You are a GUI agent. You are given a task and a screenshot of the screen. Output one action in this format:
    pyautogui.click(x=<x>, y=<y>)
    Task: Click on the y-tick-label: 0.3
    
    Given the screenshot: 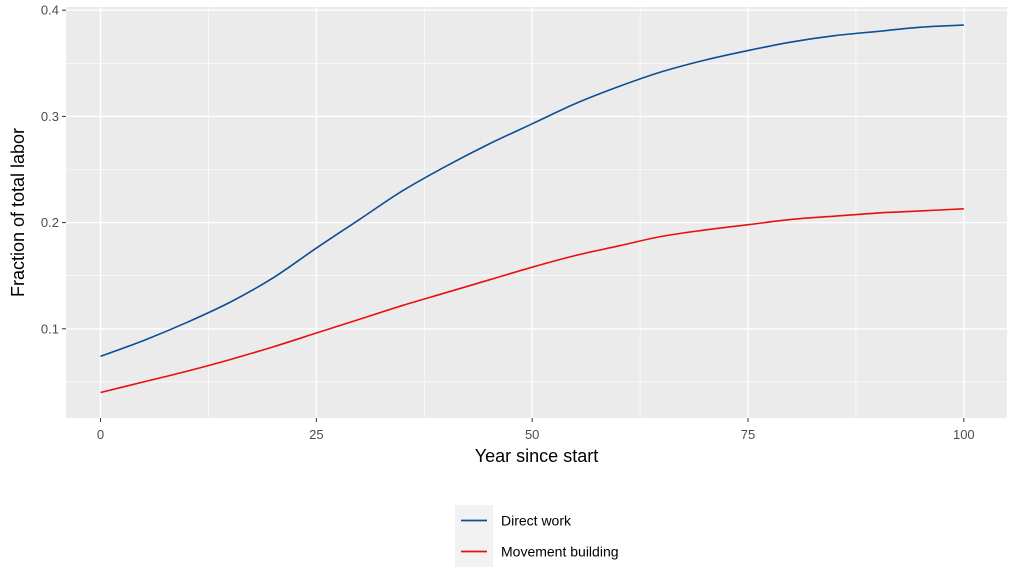 What is the action you would take?
    pyautogui.click(x=50, y=116)
    